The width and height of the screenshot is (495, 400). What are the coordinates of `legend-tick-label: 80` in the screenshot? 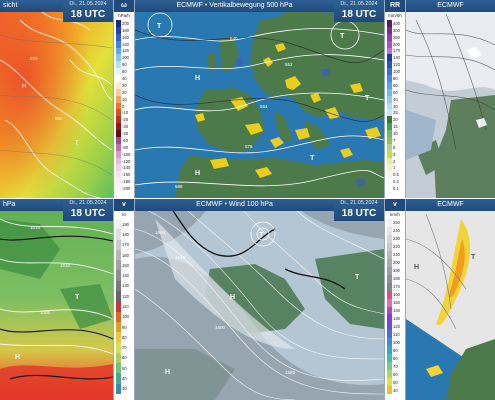 It's located at (124, 65).